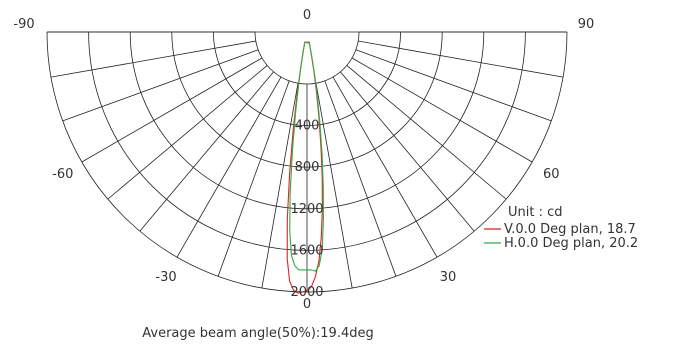 The width and height of the screenshot is (680, 348). What do you see at coordinates (570, 229) in the screenshot?
I see `legend-entry: V.0.0 Deg plan, 18.7` at bounding box center [570, 229].